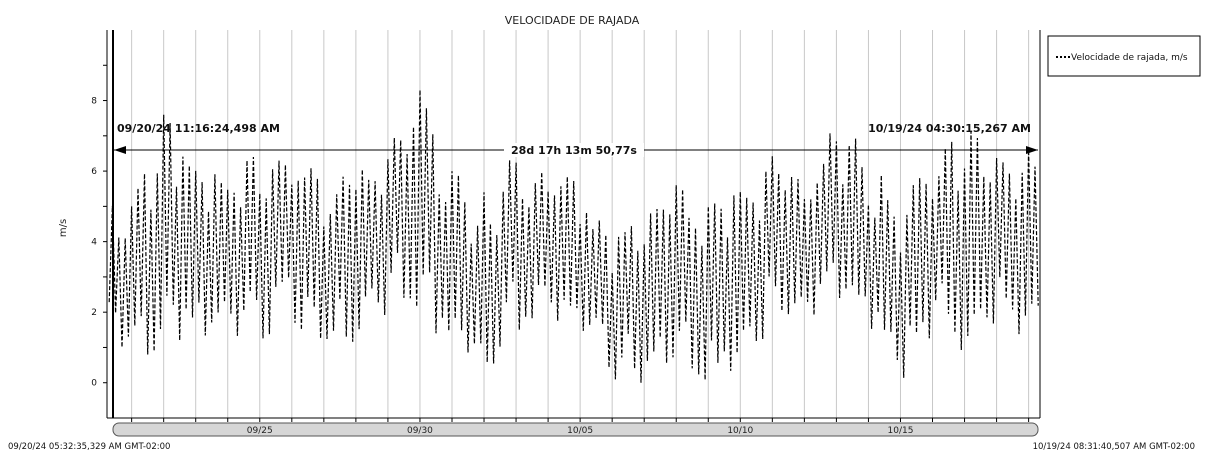  Describe the element at coordinates (901, 431) in the screenshot. I see `x-tick-label: 10/15` at that location.